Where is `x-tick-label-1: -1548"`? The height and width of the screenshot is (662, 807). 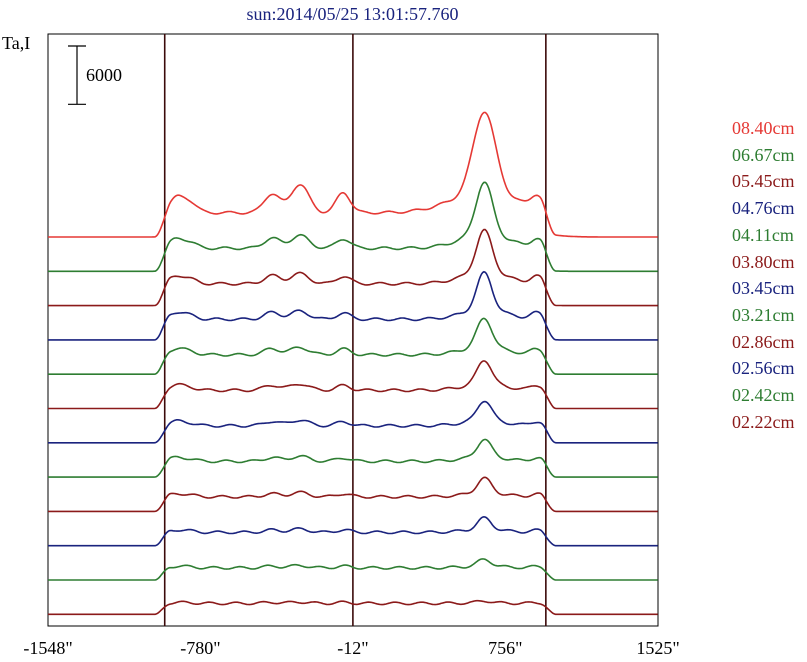
x-tick-label-1: -1548" is located at coordinates (48, 648).